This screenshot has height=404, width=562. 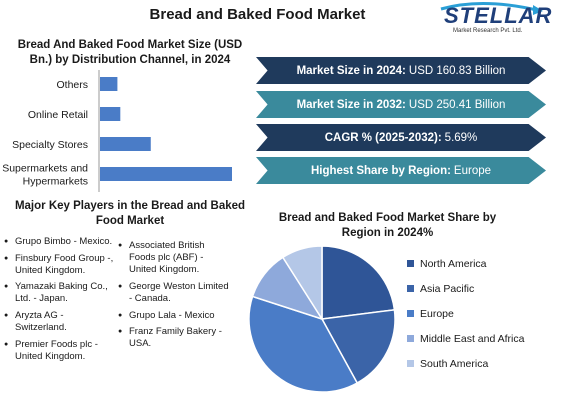 I want to click on stat-label: Market Size in 2024:, so click(x=351, y=70).